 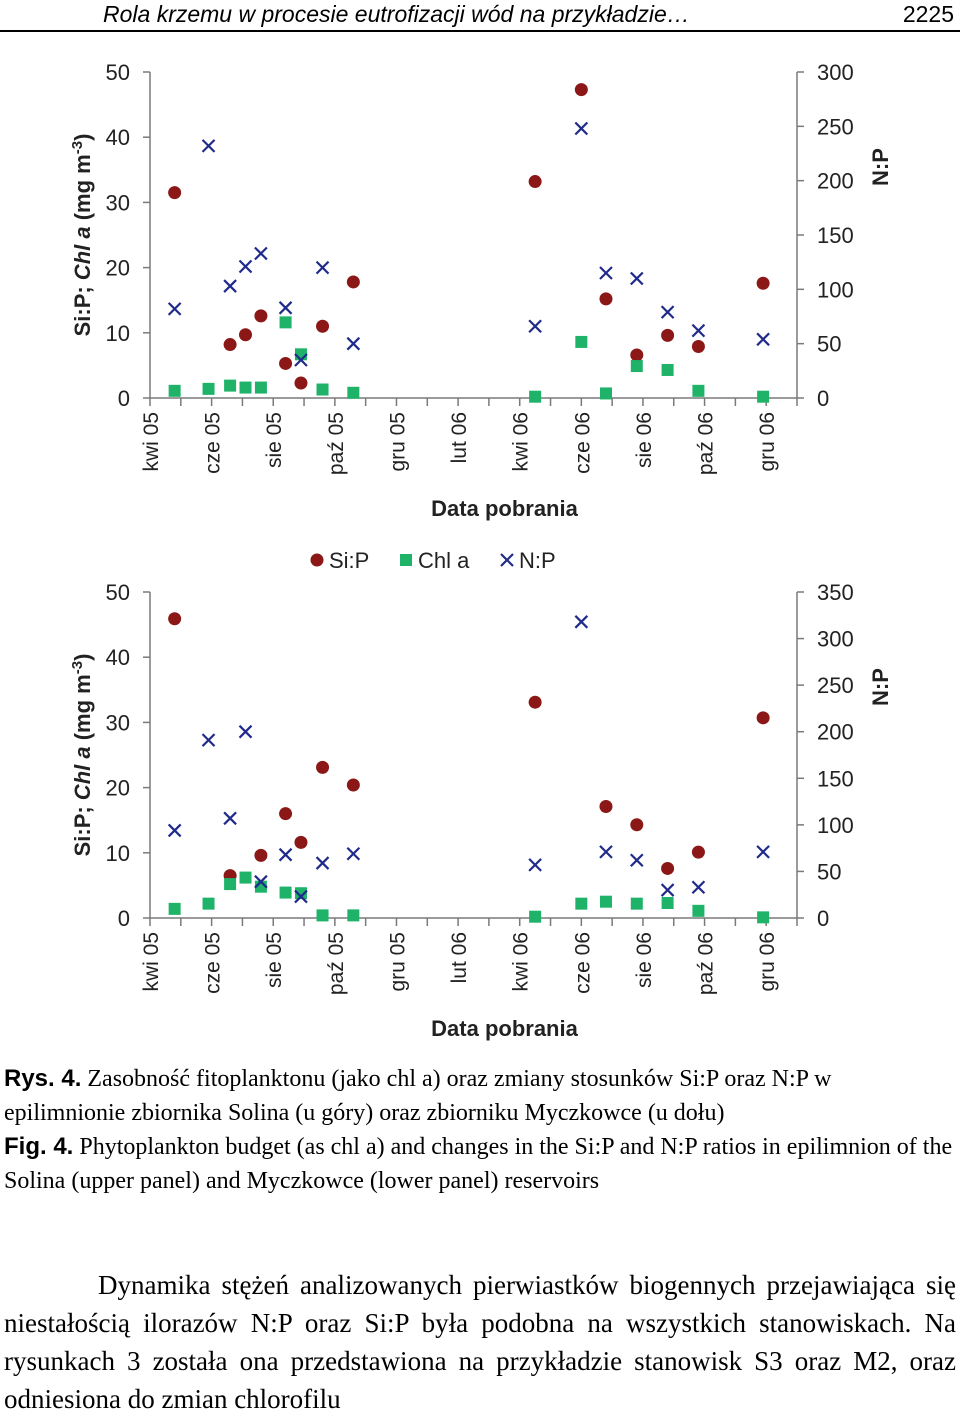 What do you see at coordinates (349, 560) in the screenshot?
I see `legend-label-sip: Si:P` at bounding box center [349, 560].